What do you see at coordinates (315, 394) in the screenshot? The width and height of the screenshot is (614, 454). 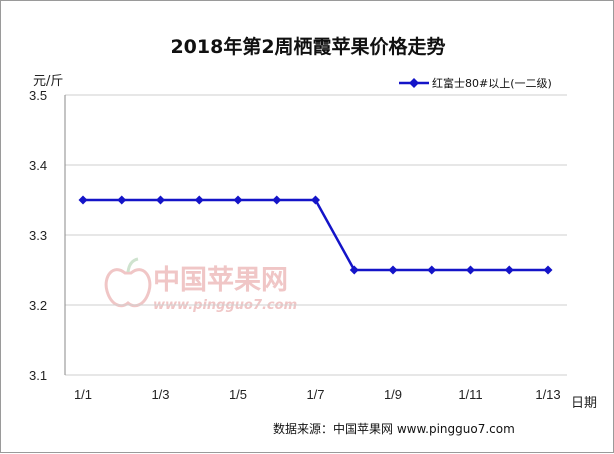 I see `x-tick-label: 1/7` at bounding box center [315, 394].